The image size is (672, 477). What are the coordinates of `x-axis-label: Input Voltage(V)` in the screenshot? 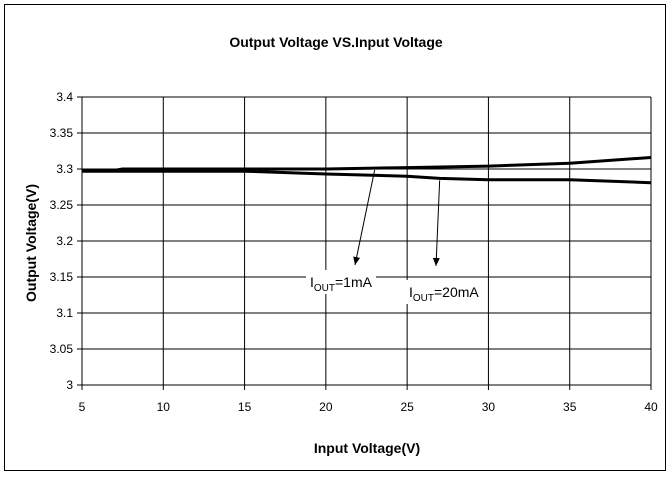 It's located at (367, 448).